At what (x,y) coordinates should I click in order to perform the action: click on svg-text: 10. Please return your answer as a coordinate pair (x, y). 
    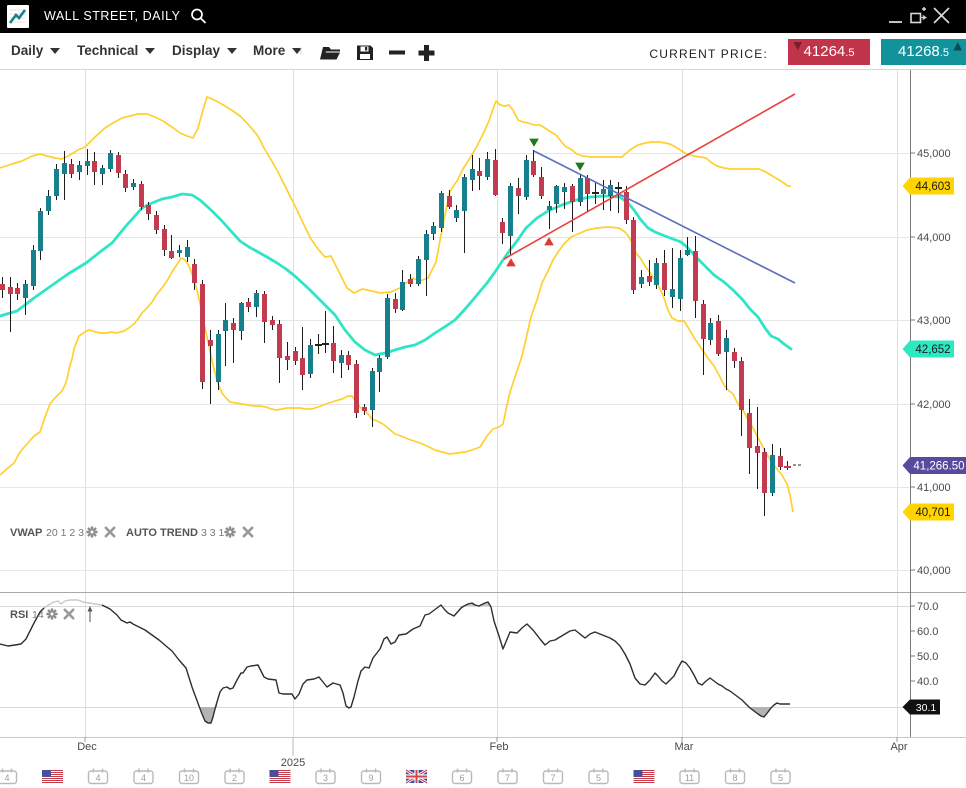
    Looking at the image, I should click on (189, 778).